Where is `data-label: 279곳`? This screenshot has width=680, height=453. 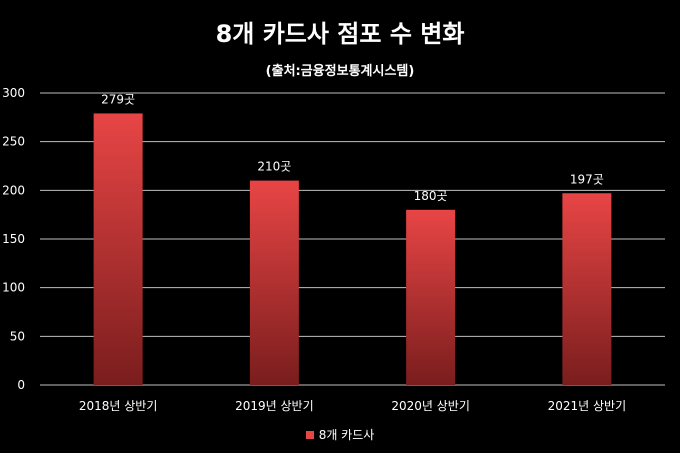
data-label: 279곳 is located at coordinates (118, 99).